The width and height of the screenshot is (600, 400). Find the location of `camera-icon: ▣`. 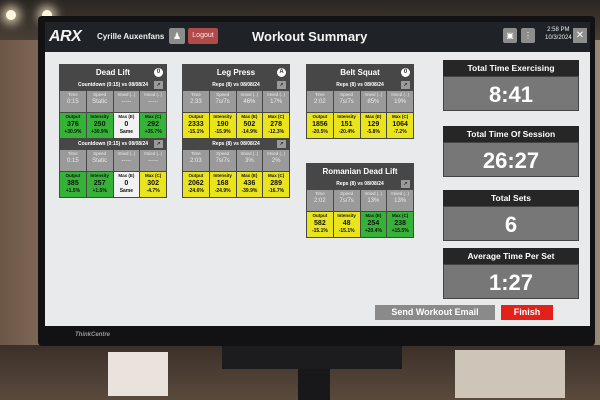

camera-icon: ▣ is located at coordinates (510, 35).